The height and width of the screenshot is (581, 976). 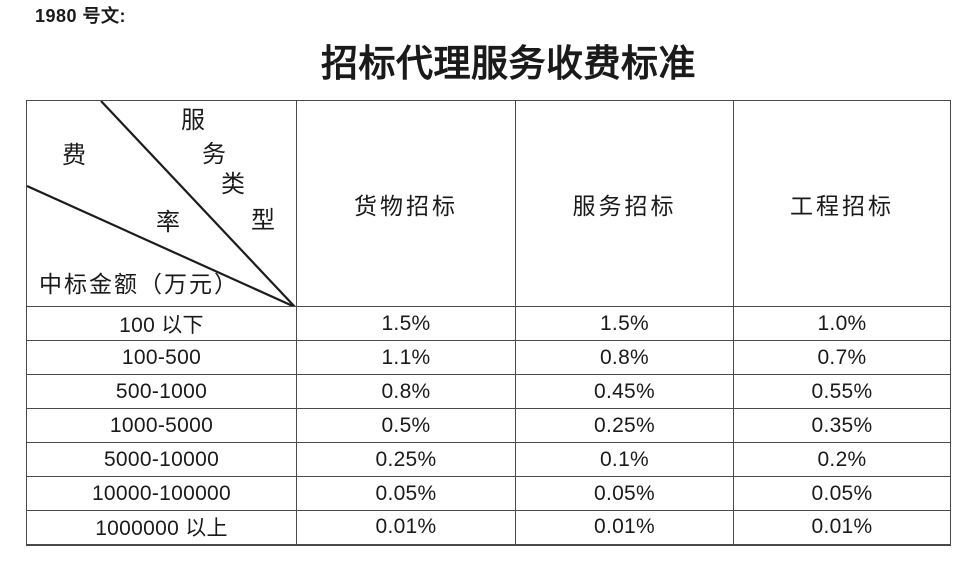 What do you see at coordinates (842, 203) in the screenshot?
I see `column-header-engineering: 工程招标` at bounding box center [842, 203].